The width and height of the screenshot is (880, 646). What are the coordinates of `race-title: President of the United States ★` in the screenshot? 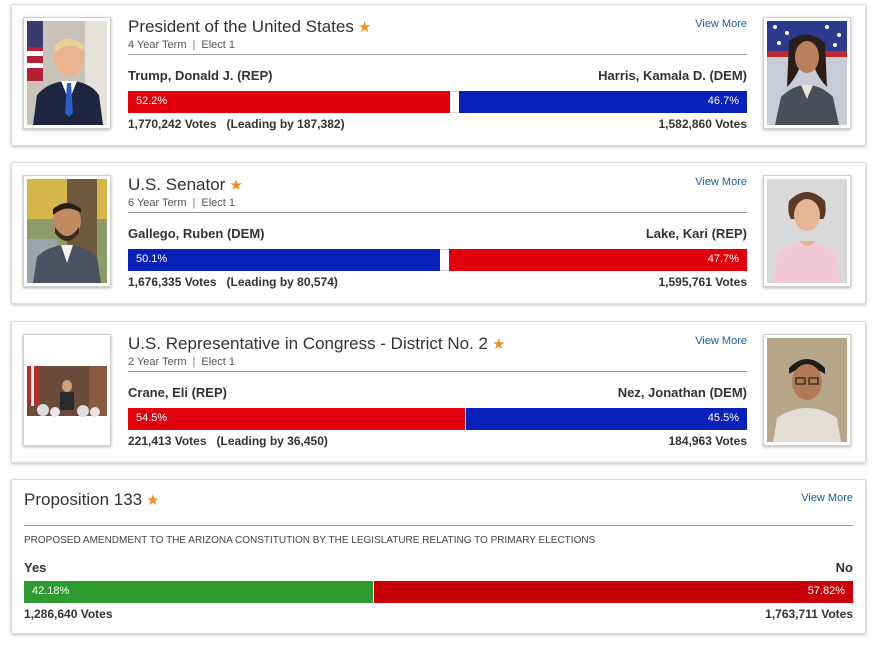 It's located at (250, 26).